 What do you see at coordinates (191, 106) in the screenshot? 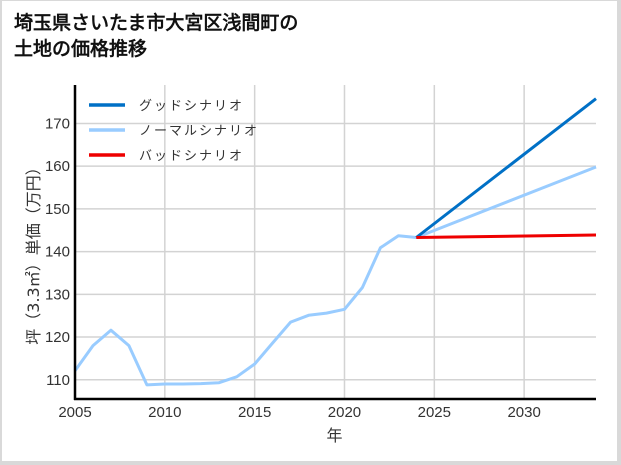
I see `legend-label: グッドシナリオ` at bounding box center [191, 106].